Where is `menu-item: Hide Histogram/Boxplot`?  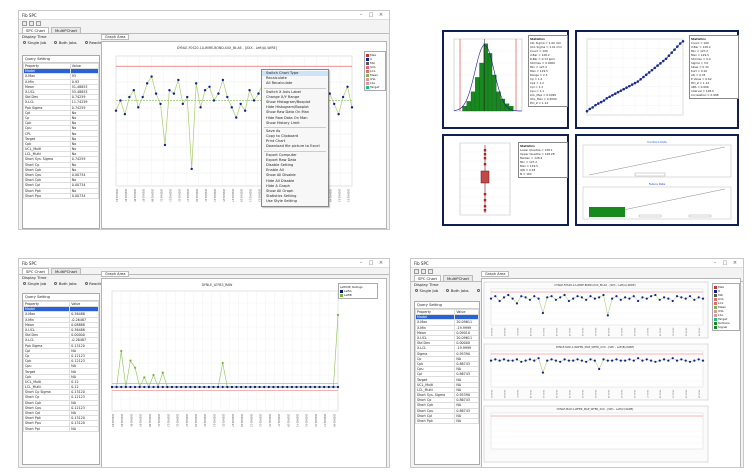 menu-item: Hide Histogram/Boxplot is located at coordinates (287, 107).